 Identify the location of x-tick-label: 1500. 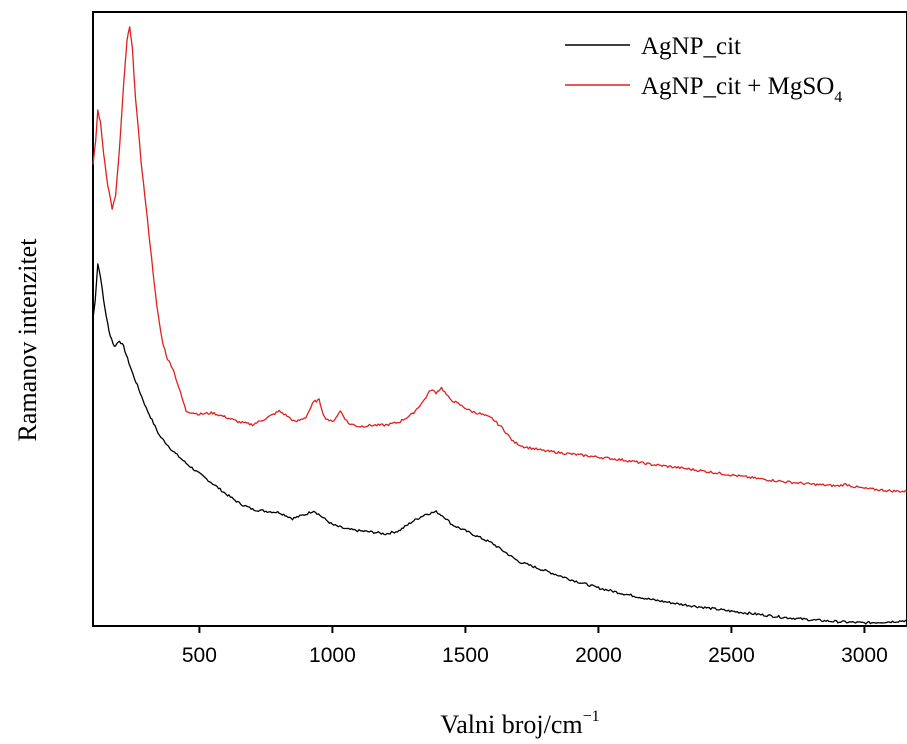
(465, 655).